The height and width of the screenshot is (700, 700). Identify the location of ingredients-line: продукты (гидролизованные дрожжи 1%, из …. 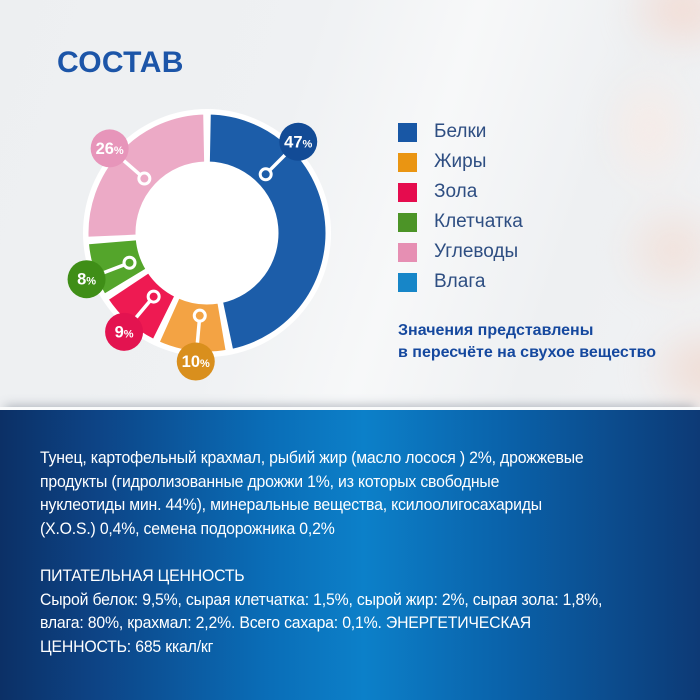
(270, 481).